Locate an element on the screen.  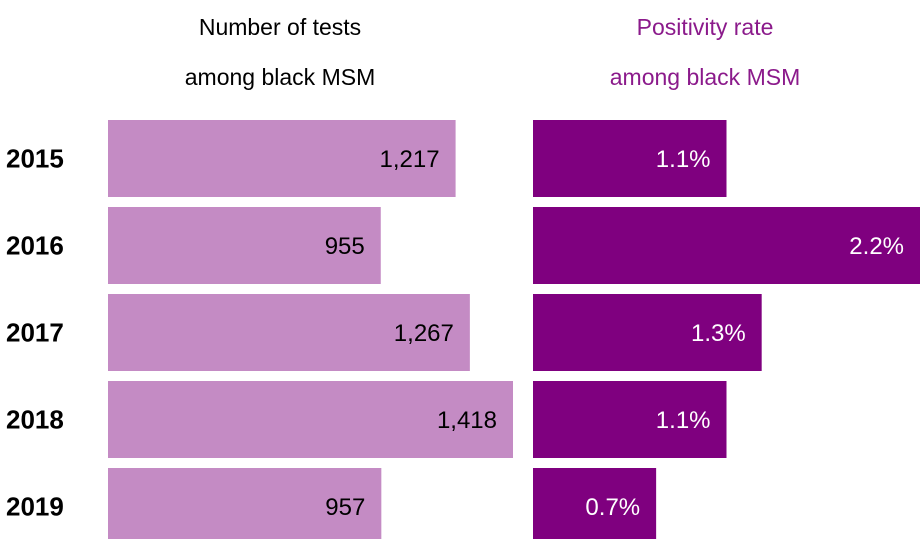
value-label: 955 is located at coordinates (345, 246).